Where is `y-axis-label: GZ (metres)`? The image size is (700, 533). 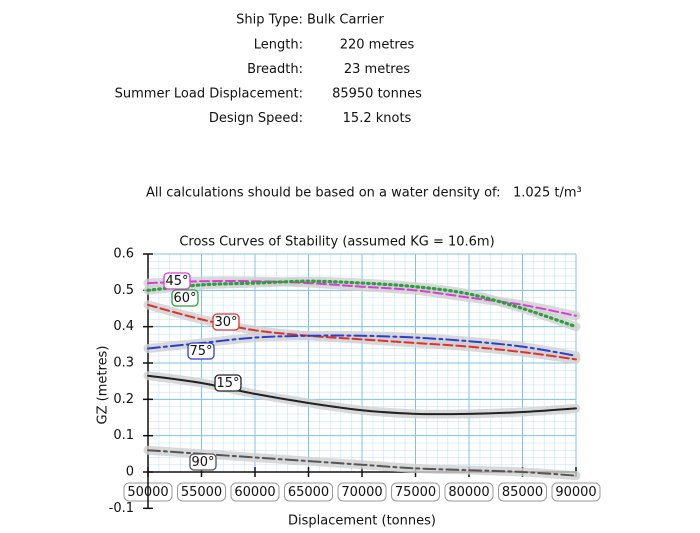 y-axis-label: GZ (metres) is located at coordinates (103, 385).